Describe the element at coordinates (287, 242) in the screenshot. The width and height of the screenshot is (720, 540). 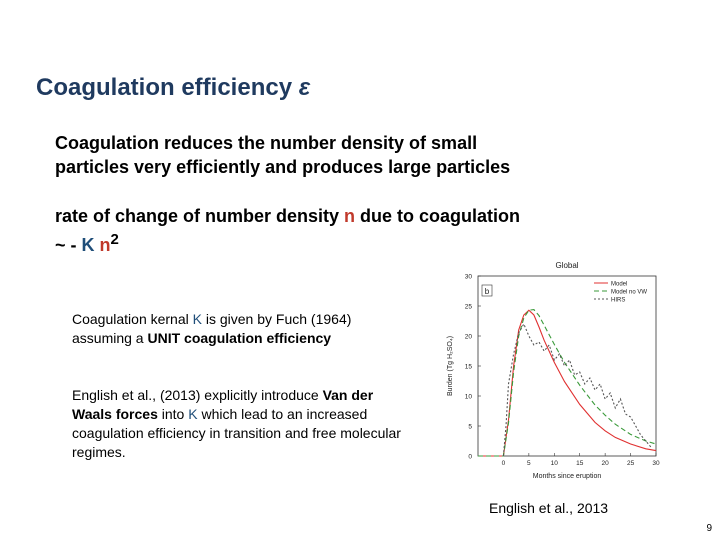
I see `rate-line-2: ~ - K n2` at that location.